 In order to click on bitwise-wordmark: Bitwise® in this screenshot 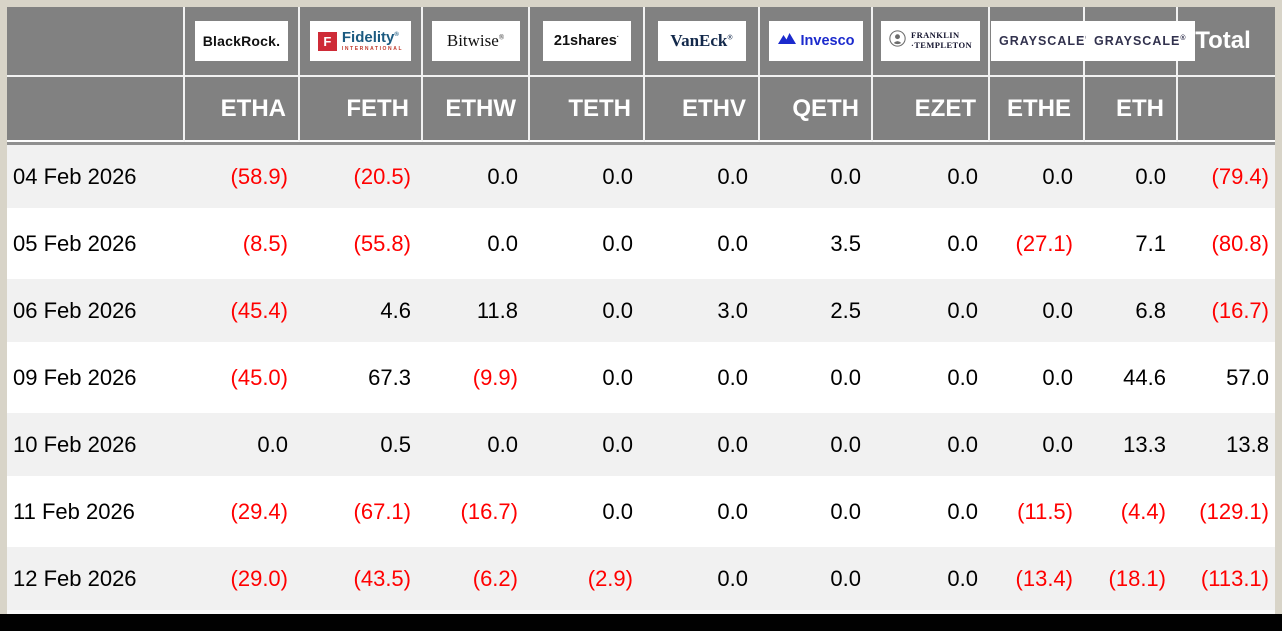, I will do `click(475, 40)`.